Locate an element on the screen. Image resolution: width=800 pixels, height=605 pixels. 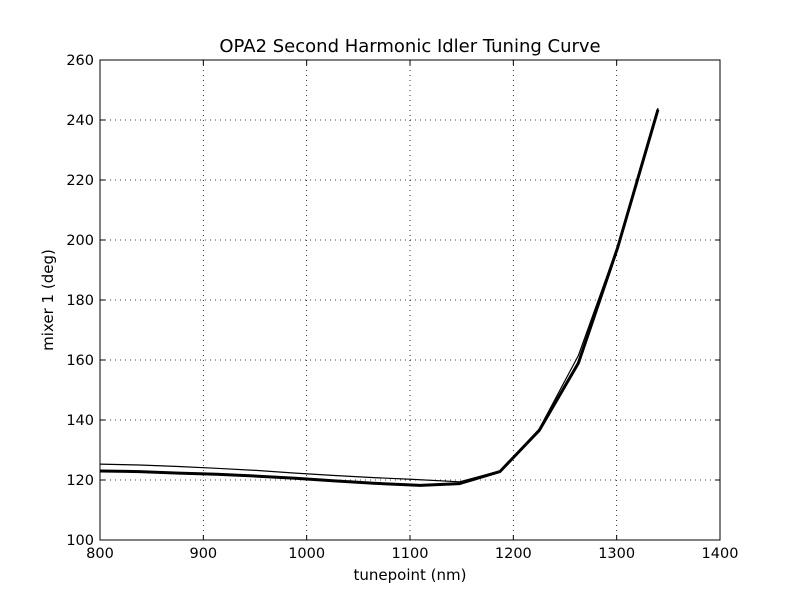
x-tick-label: 1300 is located at coordinates (616, 554).